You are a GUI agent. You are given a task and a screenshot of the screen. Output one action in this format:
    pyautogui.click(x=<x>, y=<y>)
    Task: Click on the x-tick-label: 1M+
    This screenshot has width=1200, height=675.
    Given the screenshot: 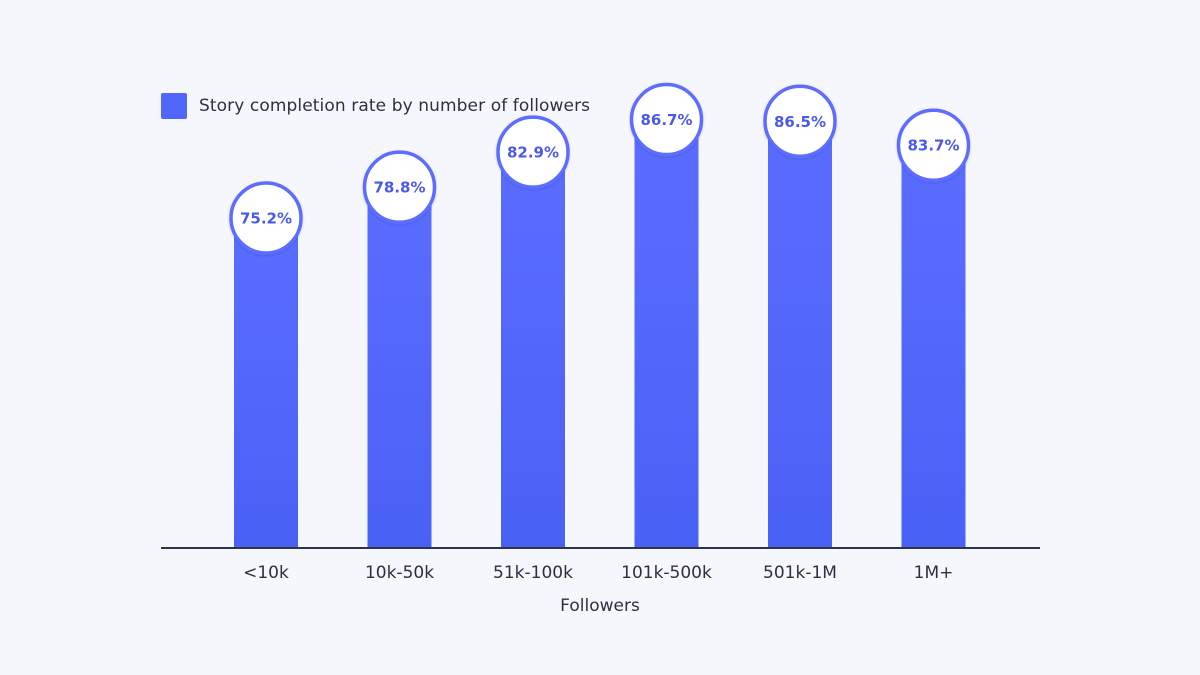 What is the action you would take?
    pyautogui.click(x=934, y=573)
    